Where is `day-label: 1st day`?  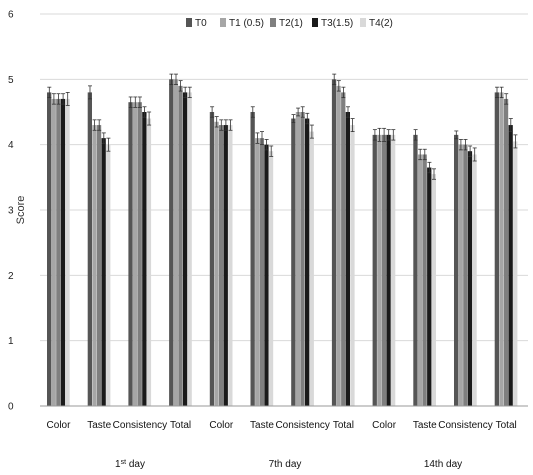 day-label: 1st day is located at coordinates (130, 465).